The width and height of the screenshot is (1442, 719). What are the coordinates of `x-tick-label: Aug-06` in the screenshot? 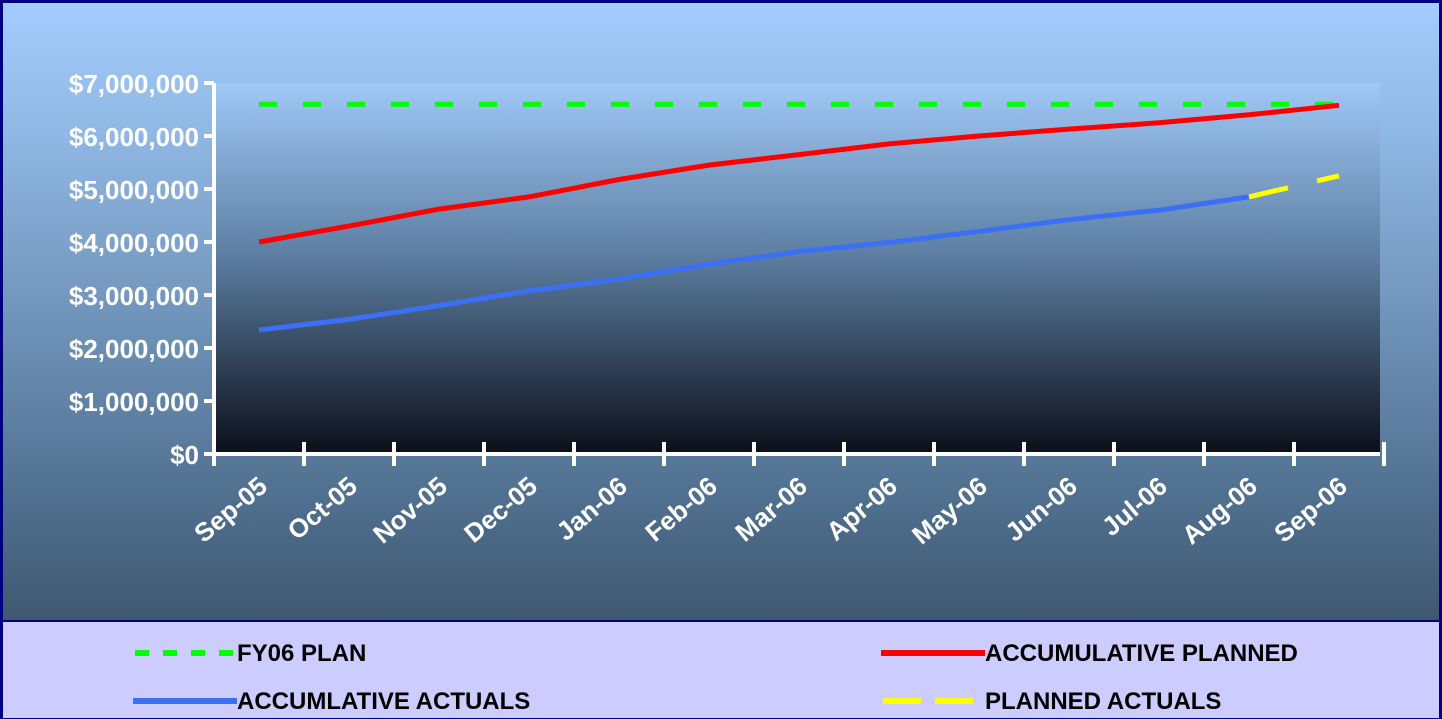 It's located at (1219, 511).